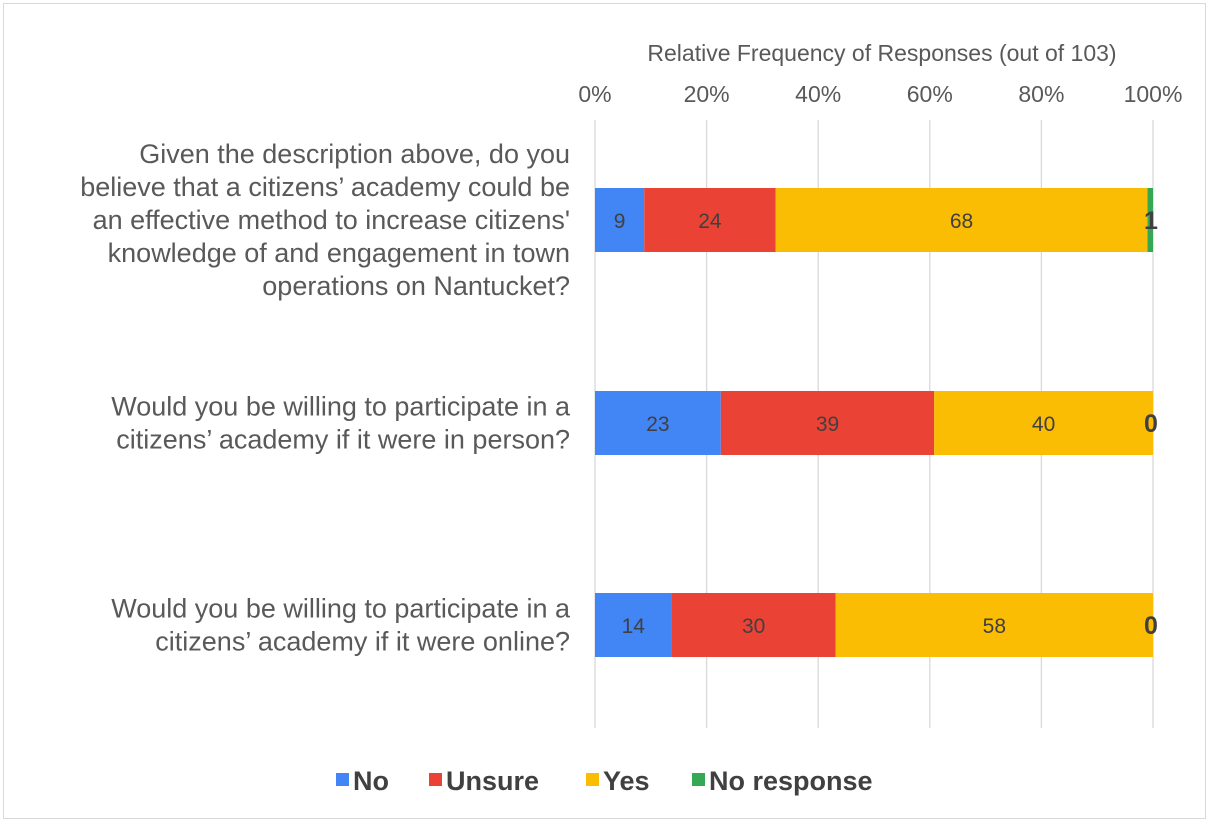  What do you see at coordinates (594, 94) in the screenshot?
I see `x-tick-label: 0%` at bounding box center [594, 94].